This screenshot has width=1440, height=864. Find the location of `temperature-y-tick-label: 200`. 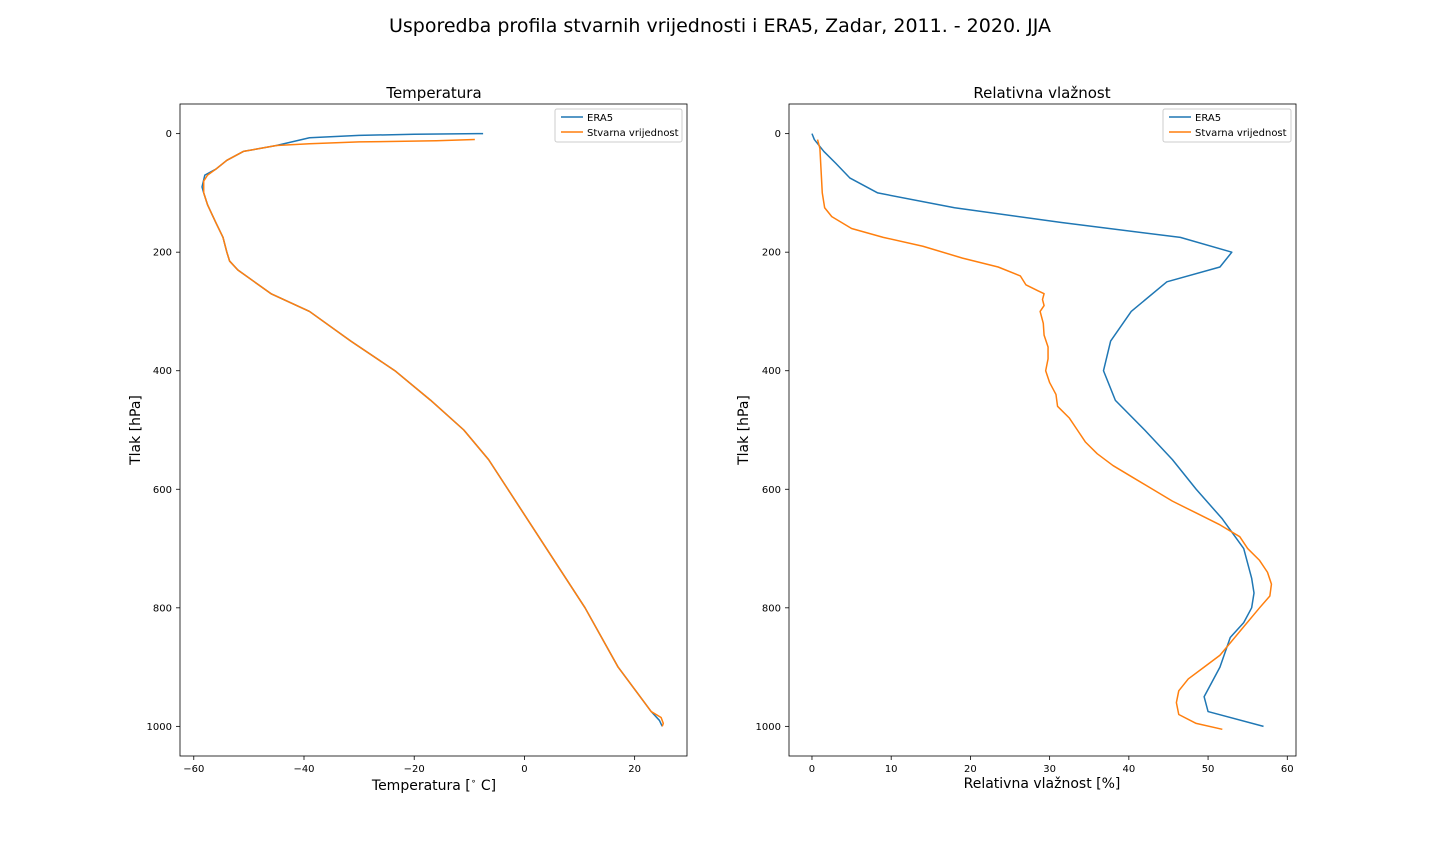

temperature-y-tick-label: 200 is located at coordinates (162, 253).